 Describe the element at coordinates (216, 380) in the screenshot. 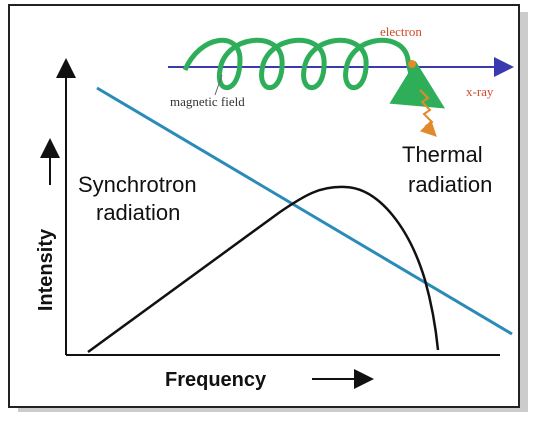

I see `x-axis-label: Frequency` at that location.